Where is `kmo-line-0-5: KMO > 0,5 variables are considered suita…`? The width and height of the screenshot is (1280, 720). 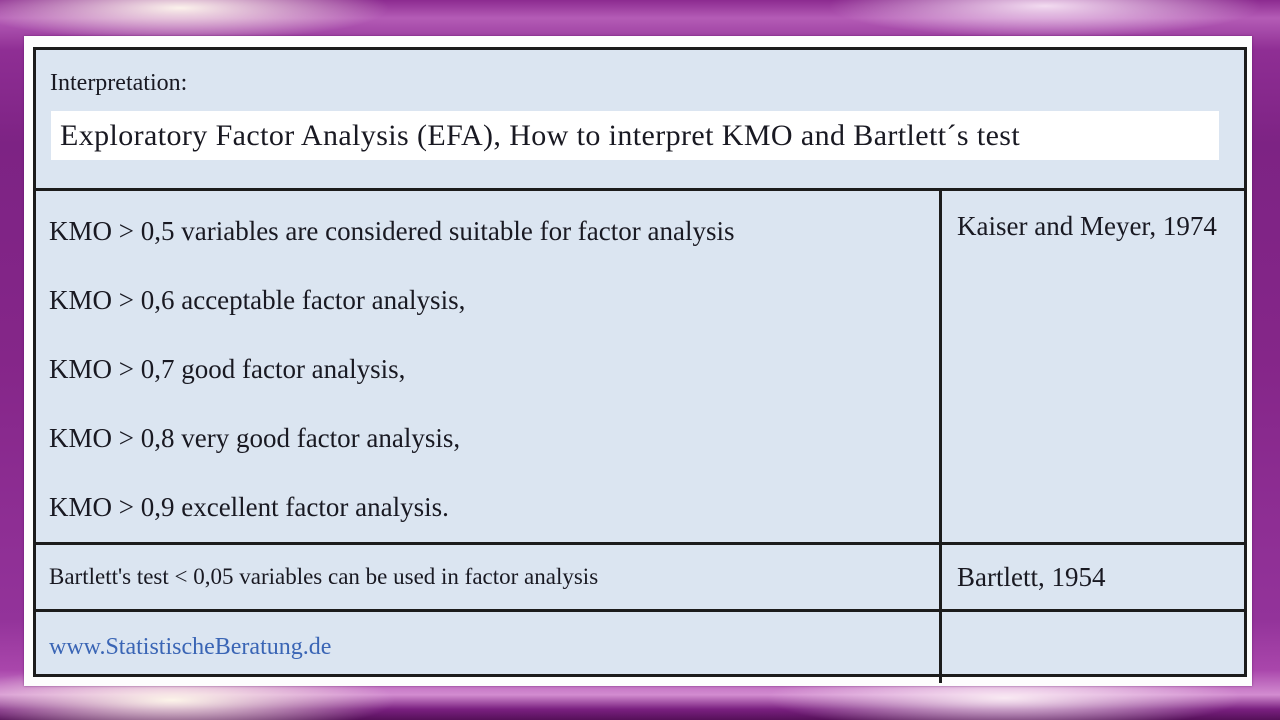
kmo-line-0-5: KMO > 0,5 variables are considered suita… is located at coordinates (392, 231).